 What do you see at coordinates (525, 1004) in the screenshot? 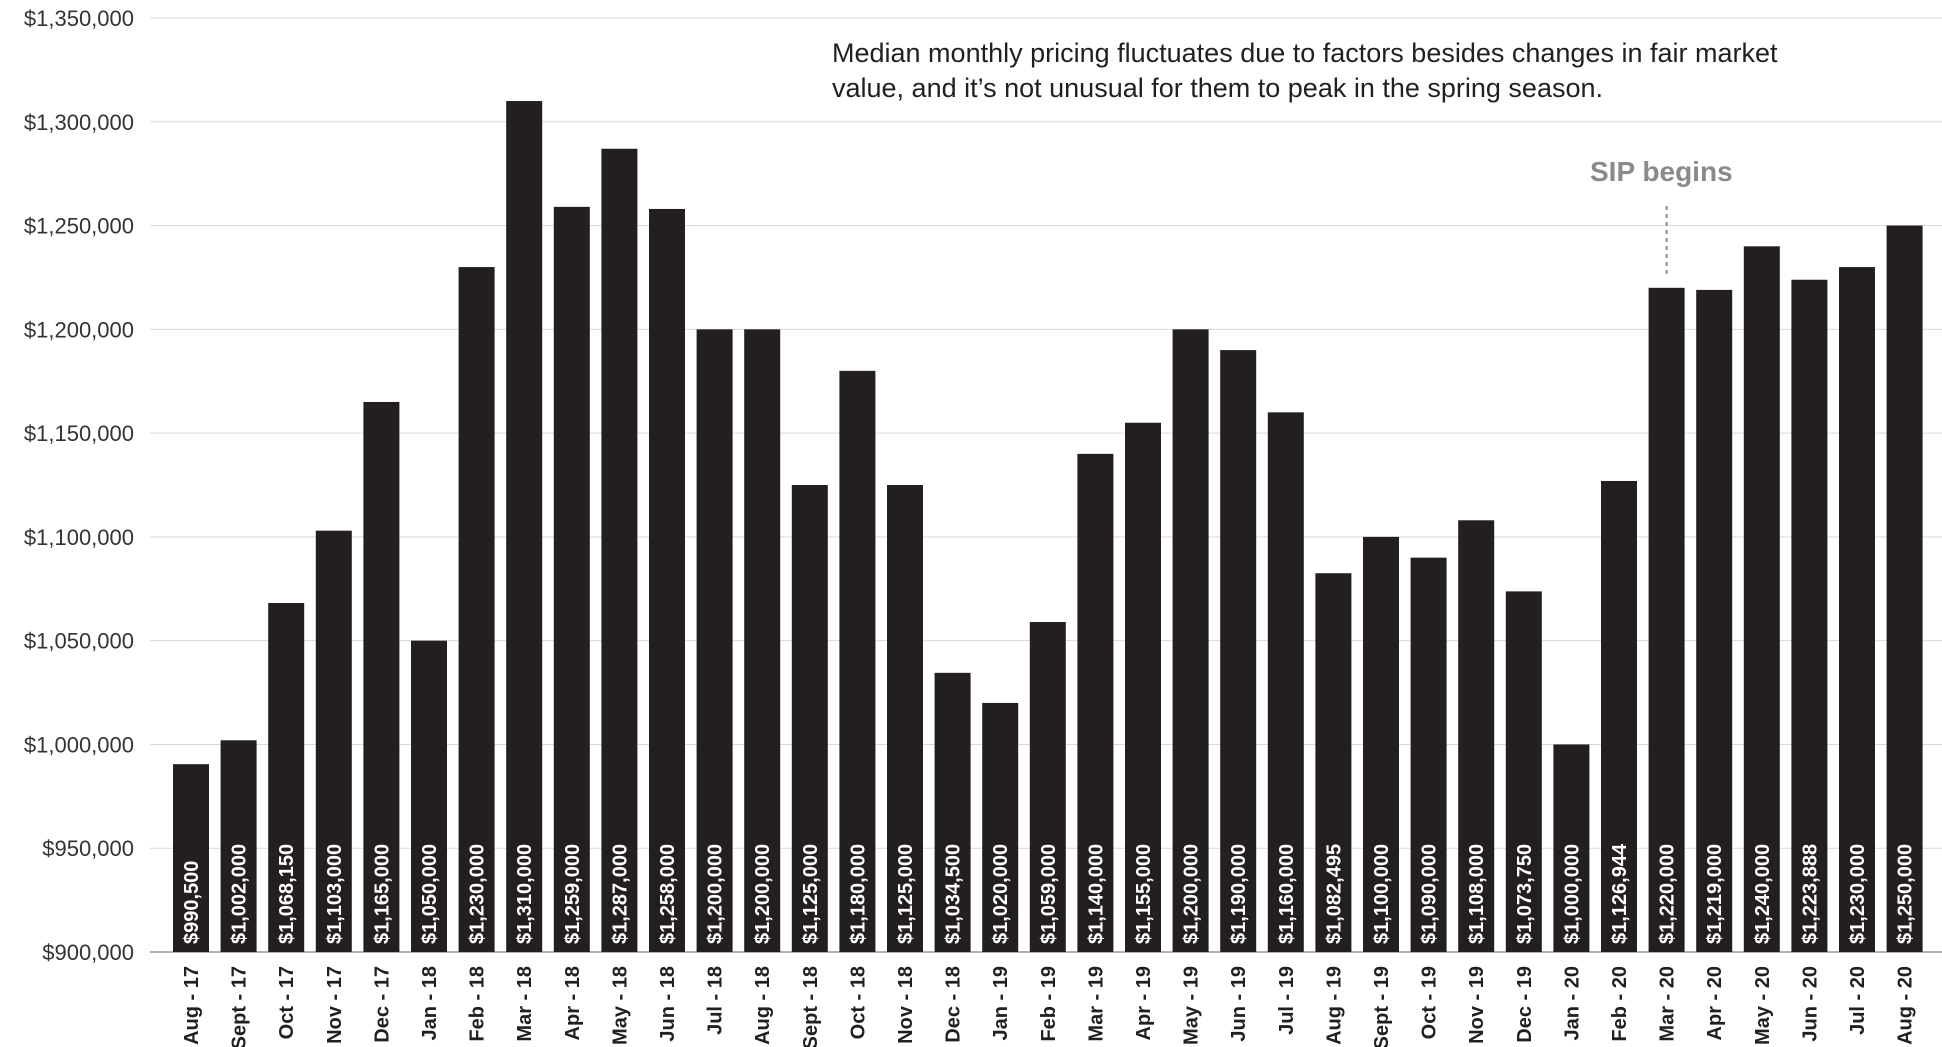
I see `x-tick-label: Mar - 18` at bounding box center [525, 1004].